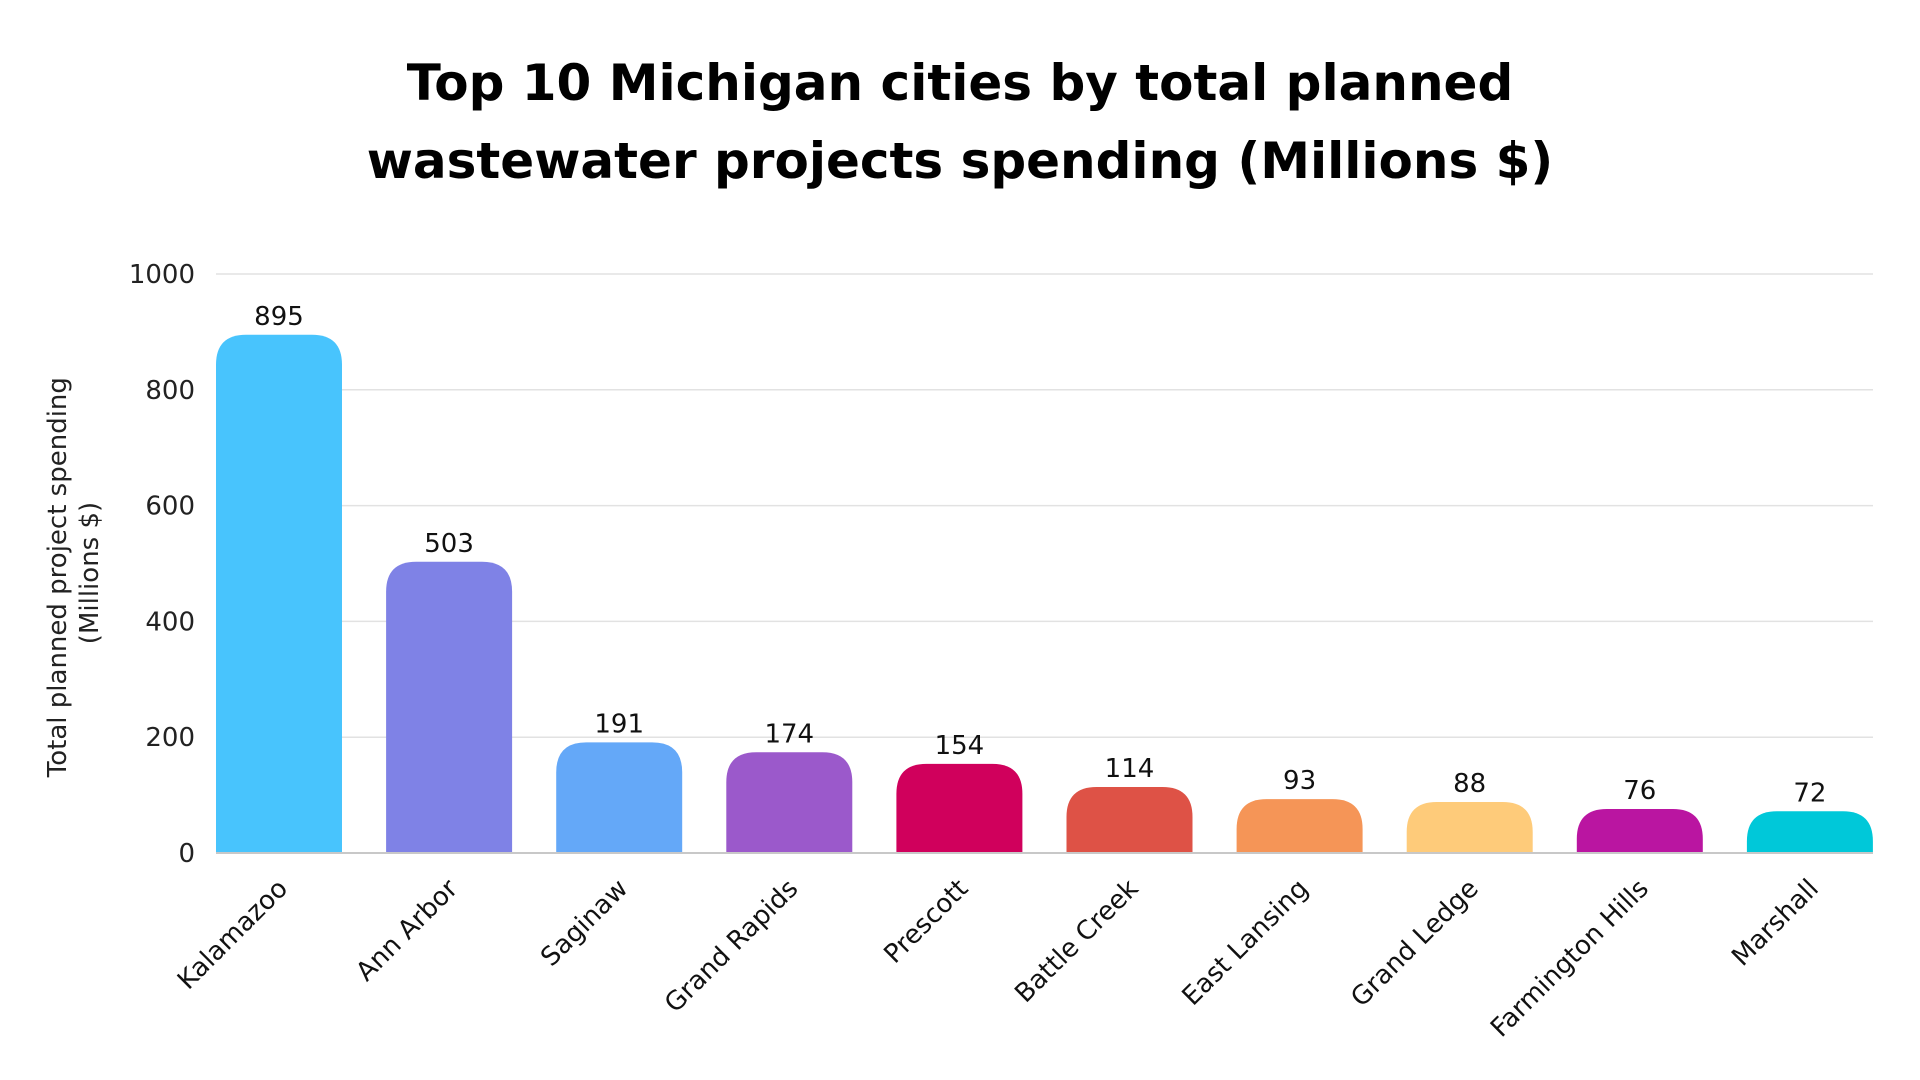 The width and height of the screenshot is (1920, 1080). I want to click on y-tick-label: 600, so click(170, 507).